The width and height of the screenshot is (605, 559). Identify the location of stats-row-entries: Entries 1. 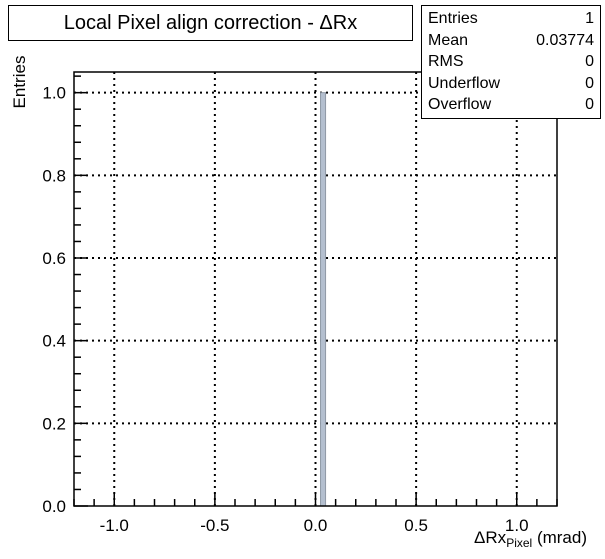
(511, 19).